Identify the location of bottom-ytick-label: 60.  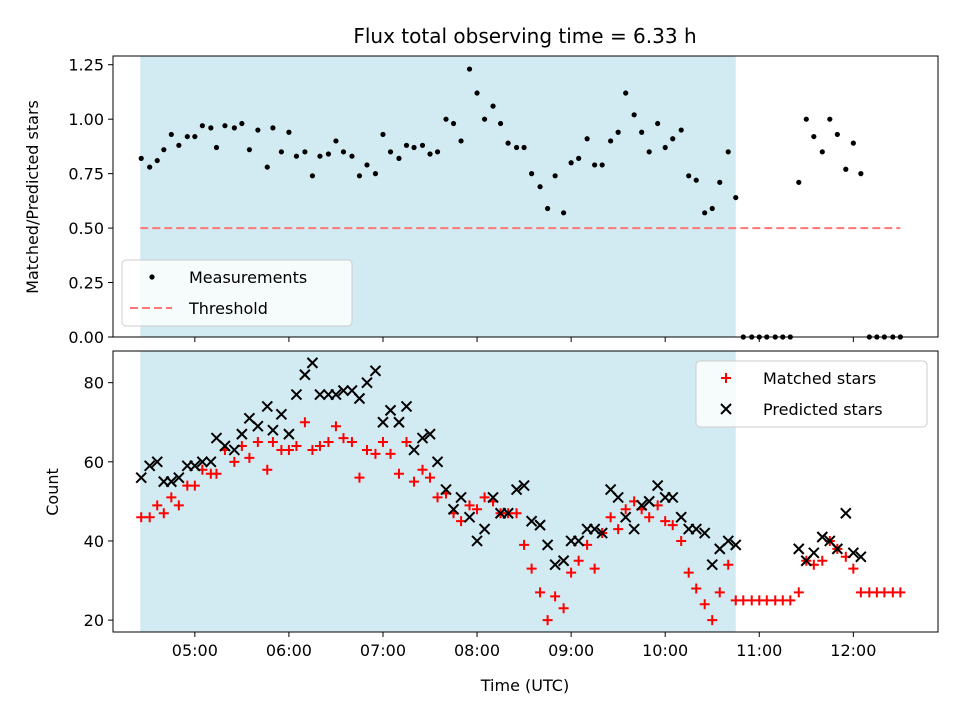
(94, 462).